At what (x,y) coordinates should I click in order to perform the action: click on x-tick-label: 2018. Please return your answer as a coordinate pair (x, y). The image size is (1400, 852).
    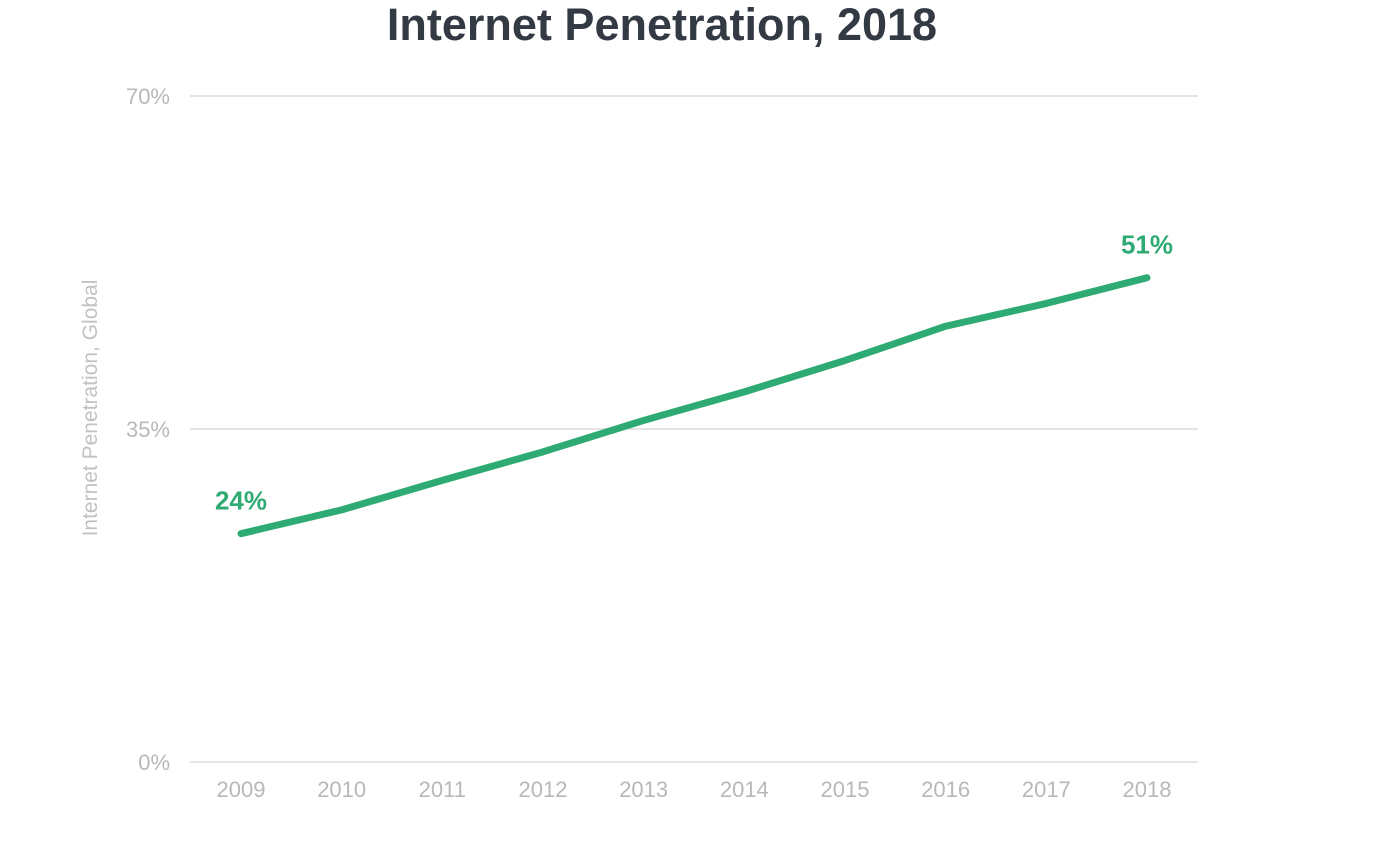
    Looking at the image, I should click on (1147, 789).